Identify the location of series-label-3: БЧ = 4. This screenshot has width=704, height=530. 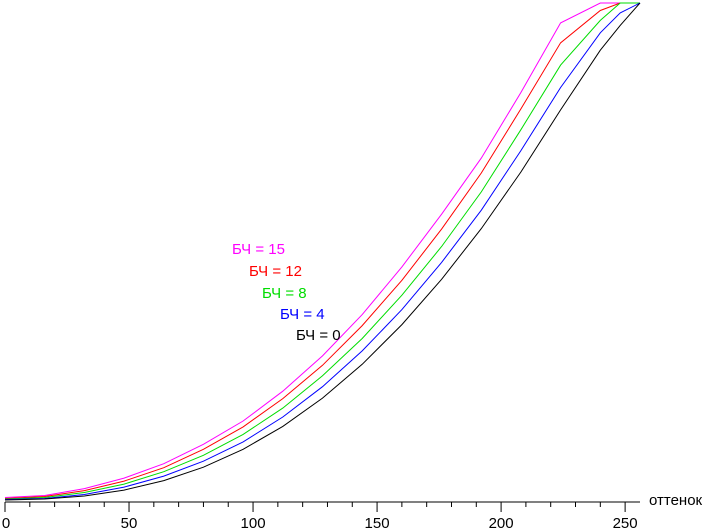
(302, 314).